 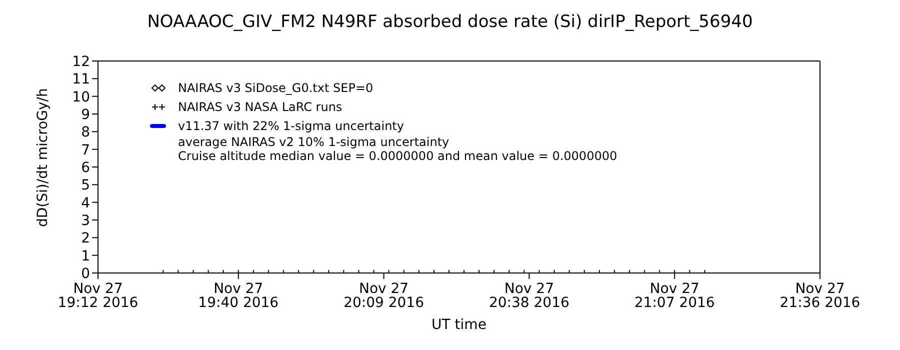 What do you see at coordinates (85, 203) in the screenshot?
I see `y-tick-label: 4` at bounding box center [85, 203].